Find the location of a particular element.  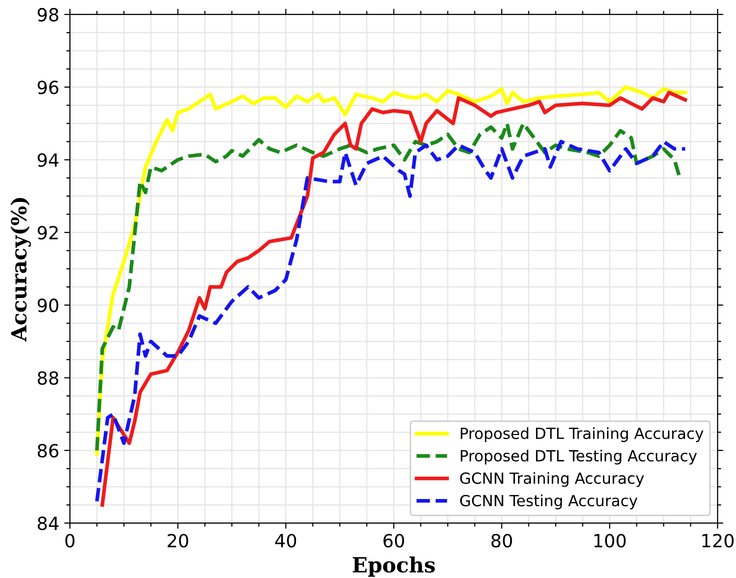

y-tick-label: 96 is located at coordinates (48, 87).